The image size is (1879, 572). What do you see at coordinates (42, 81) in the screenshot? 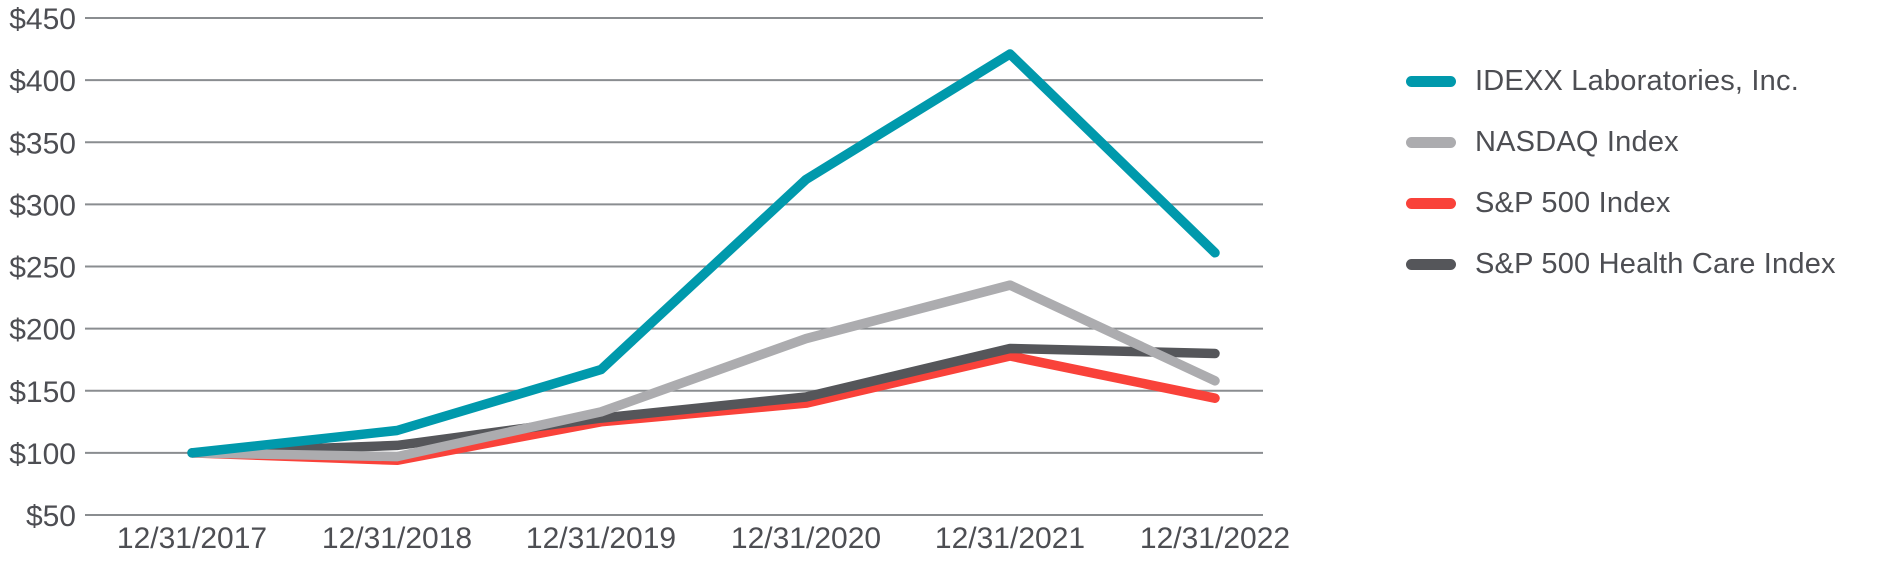
I see `y-axis-tick-label: $400` at bounding box center [42, 81].